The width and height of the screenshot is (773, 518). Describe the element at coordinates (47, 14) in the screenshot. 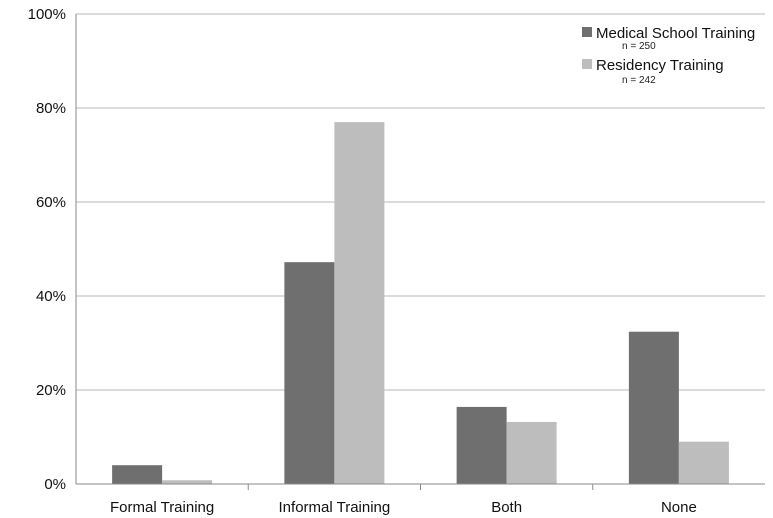

I see `y-tick-label: 100%` at that location.